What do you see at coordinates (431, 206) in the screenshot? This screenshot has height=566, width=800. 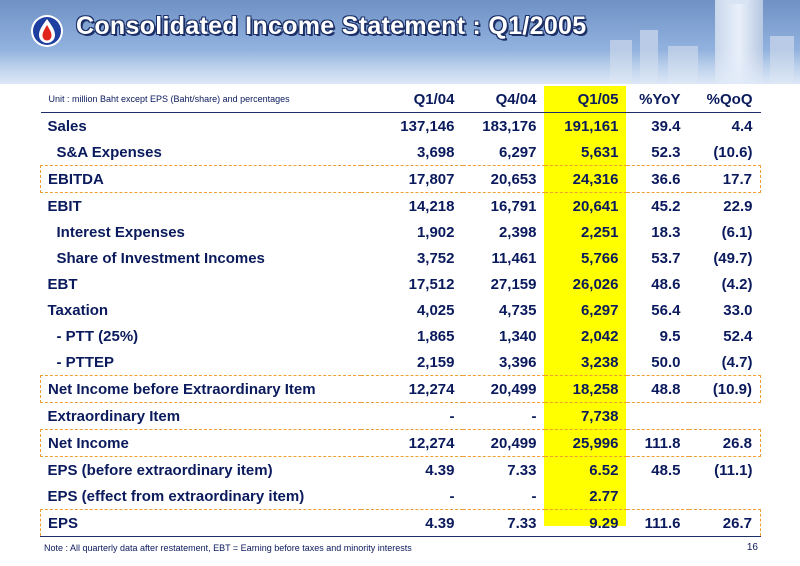 I see `cell-value: 14,218` at bounding box center [431, 206].